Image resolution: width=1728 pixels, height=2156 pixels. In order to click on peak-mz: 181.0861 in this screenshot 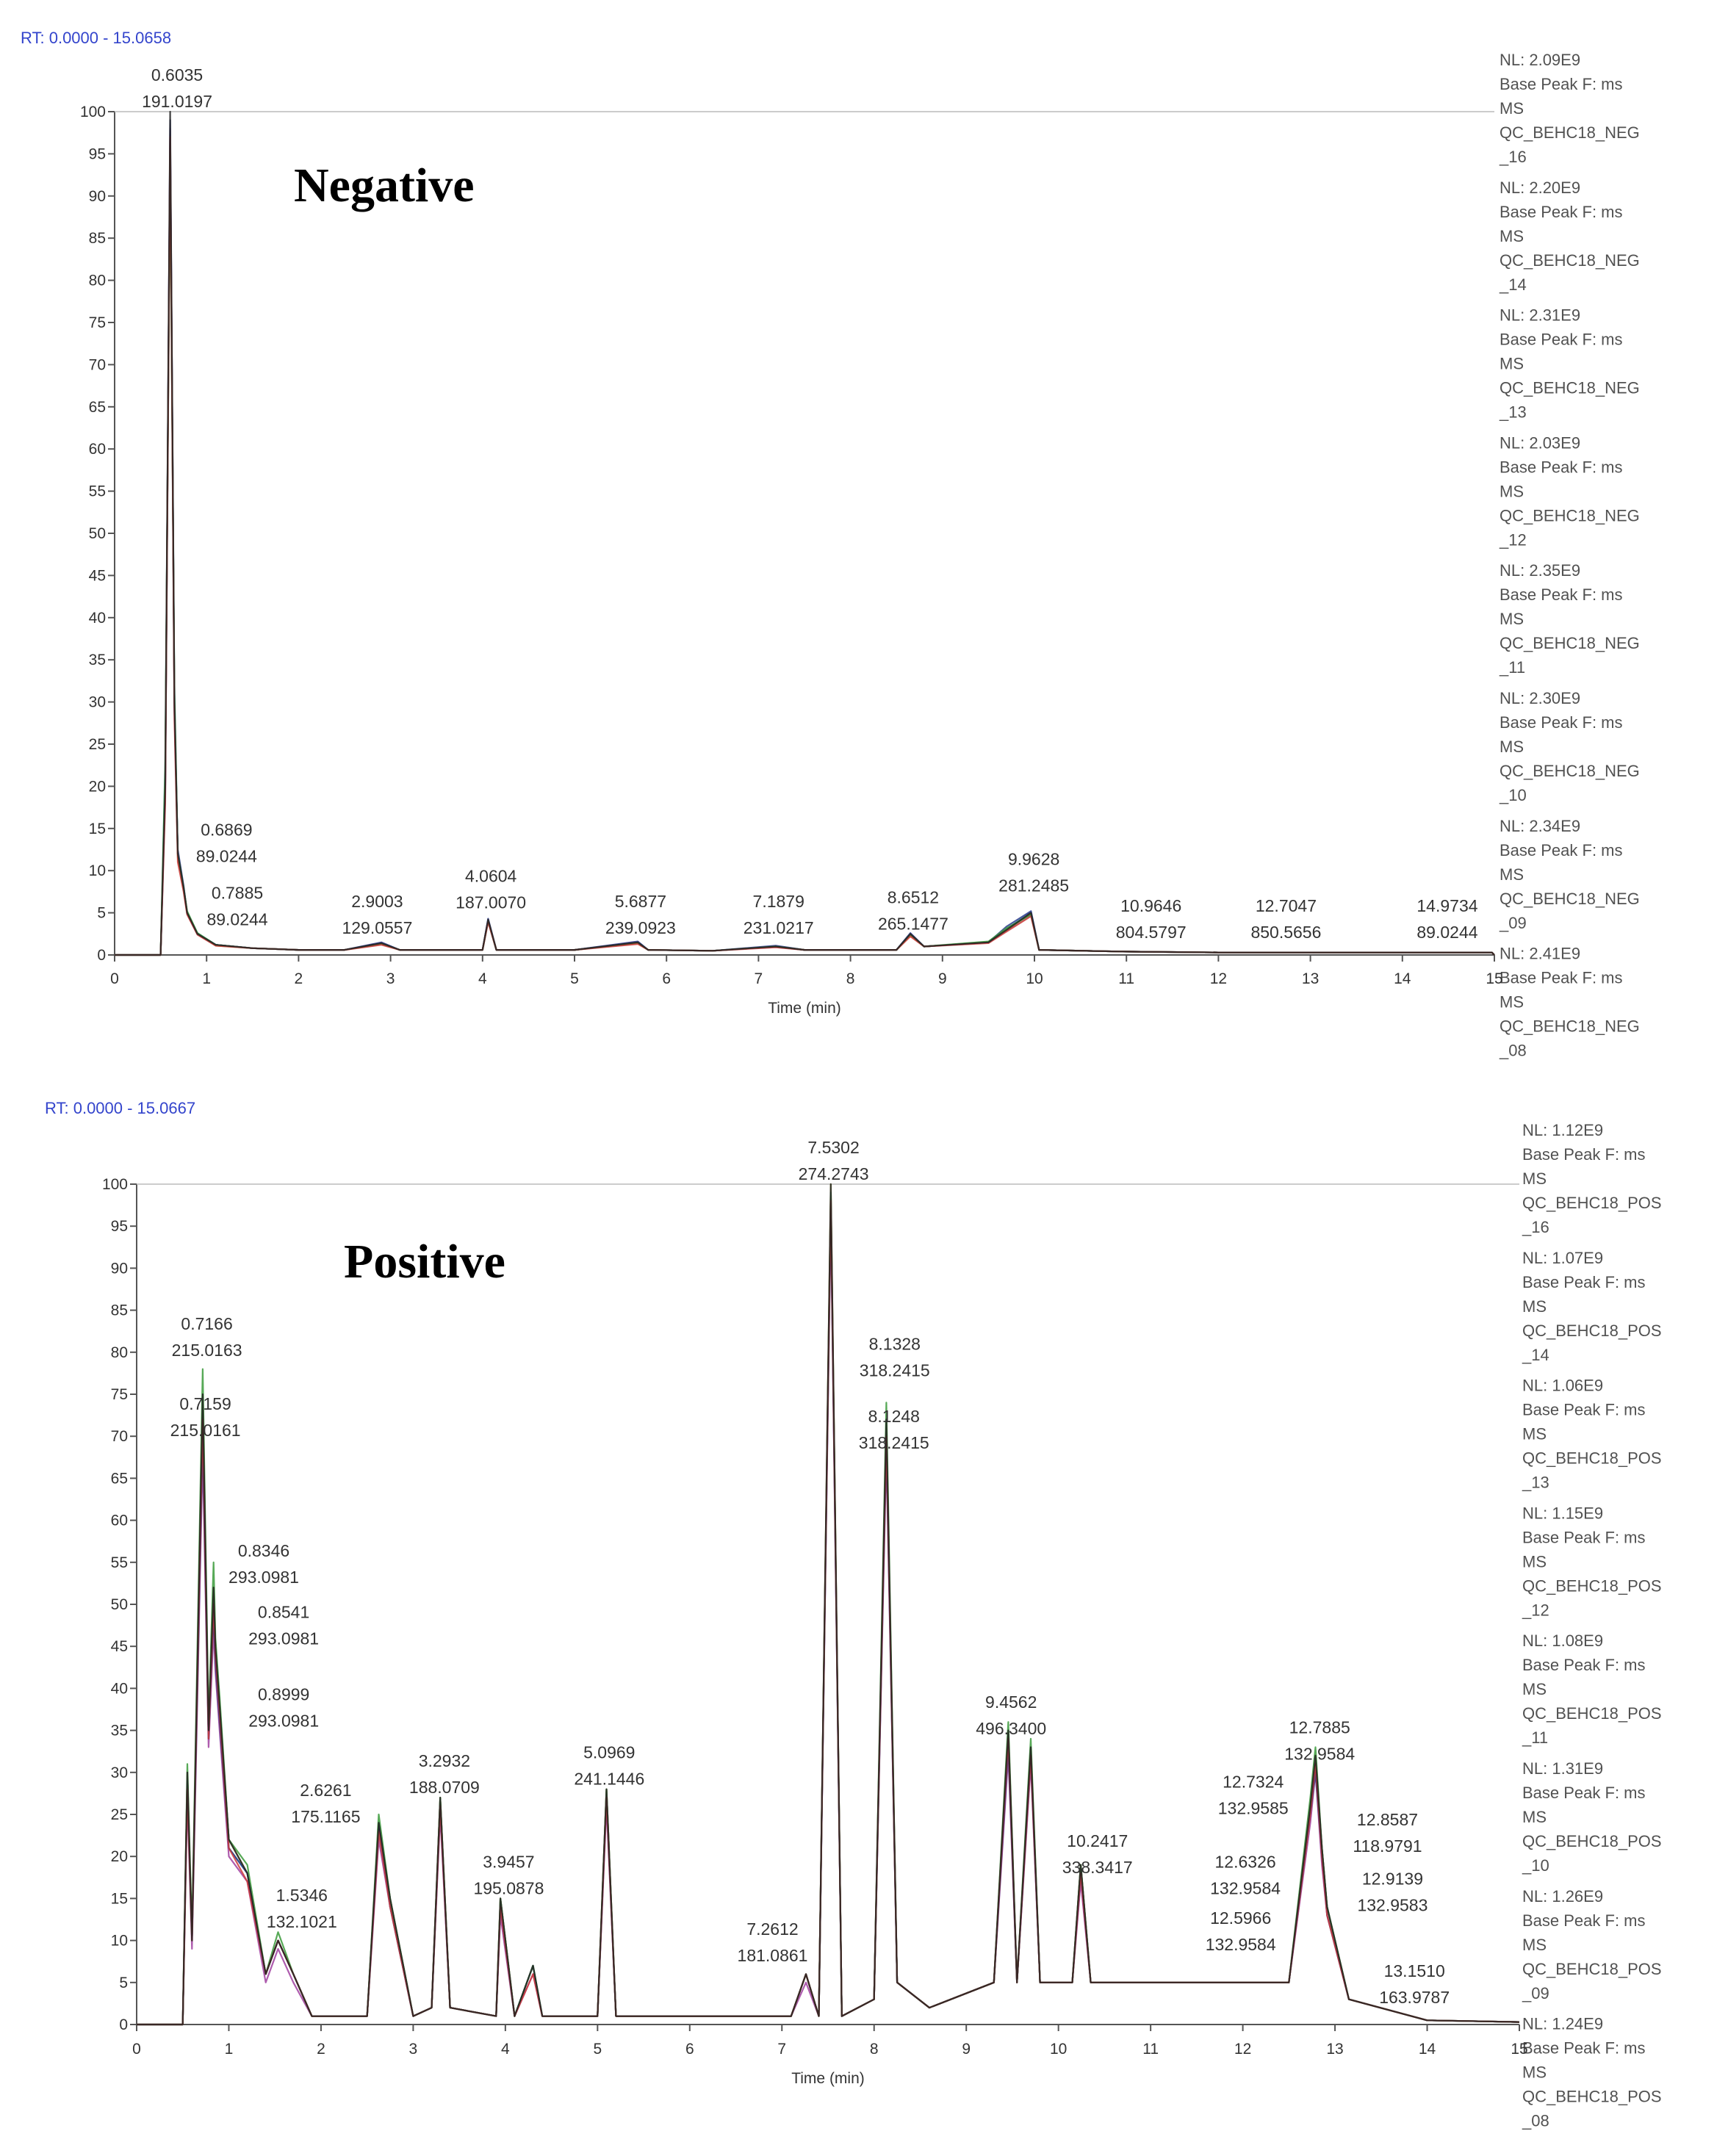, I will do `click(773, 1955)`.